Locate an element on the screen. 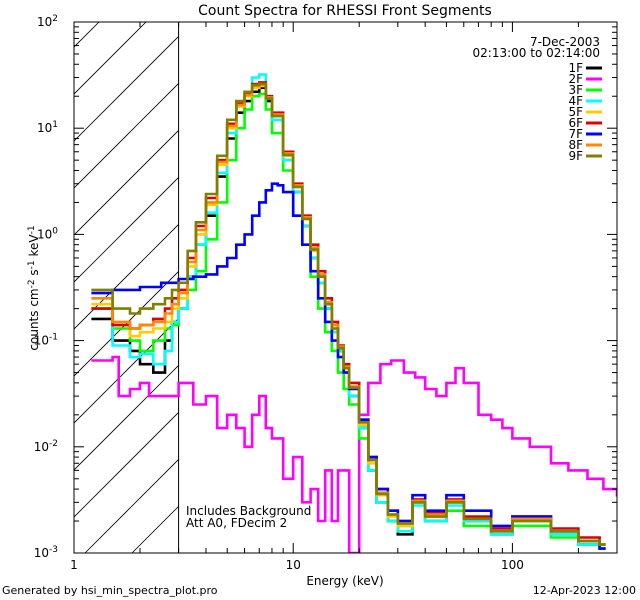 This screenshot has width=640, height=600. y-label-part-e: keV is located at coordinates (34, 247).